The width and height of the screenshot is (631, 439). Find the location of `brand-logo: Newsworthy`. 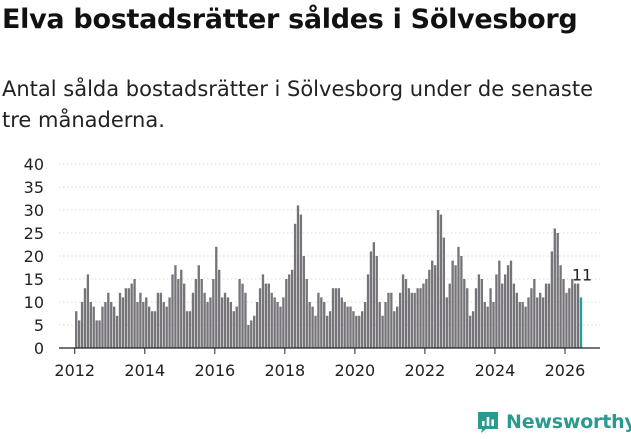

brand-logo: Newsworthy is located at coordinates (553, 422).